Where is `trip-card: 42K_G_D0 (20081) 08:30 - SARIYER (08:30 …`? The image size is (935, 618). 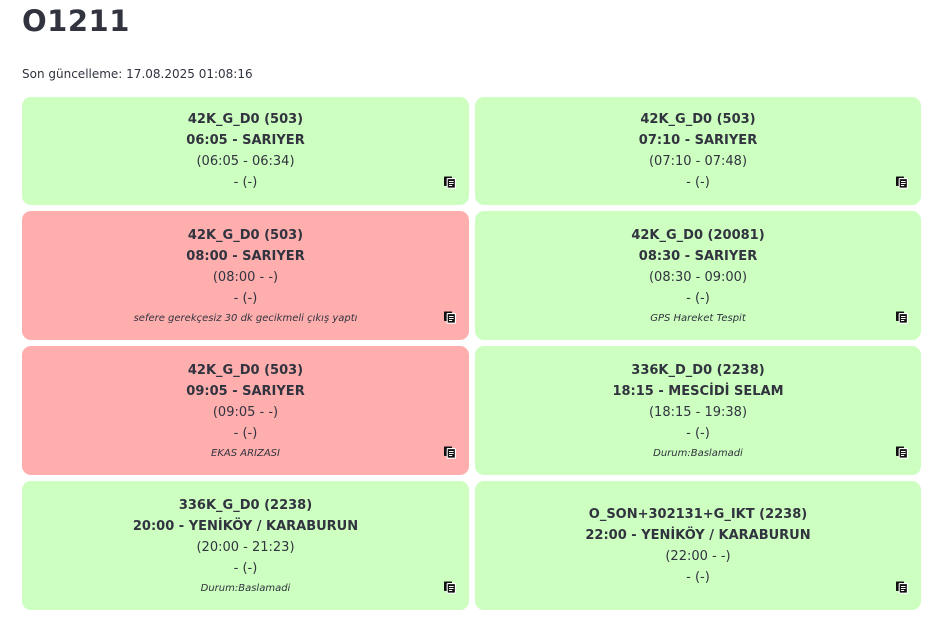
trip-card: 42K_G_D0 (20081) 08:30 - SARIYER (08:30 … is located at coordinates (698, 275).